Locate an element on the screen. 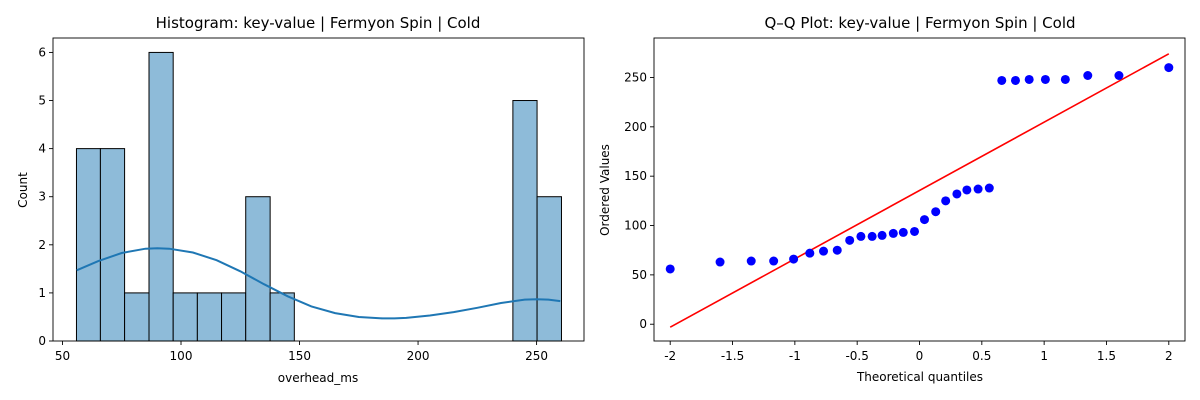 The height and width of the screenshot is (400, 1200). qq-x-axis-label: Theoretical quantiles is located at coordinates (919, 377).